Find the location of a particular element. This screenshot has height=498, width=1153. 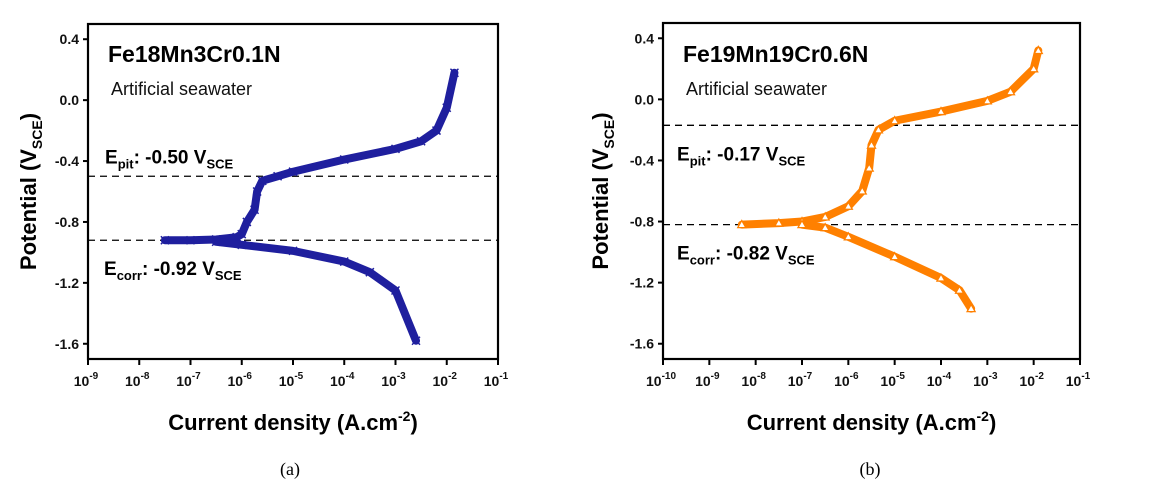

annotation-value: : -0.50 V is located at coordinates (170, 157).